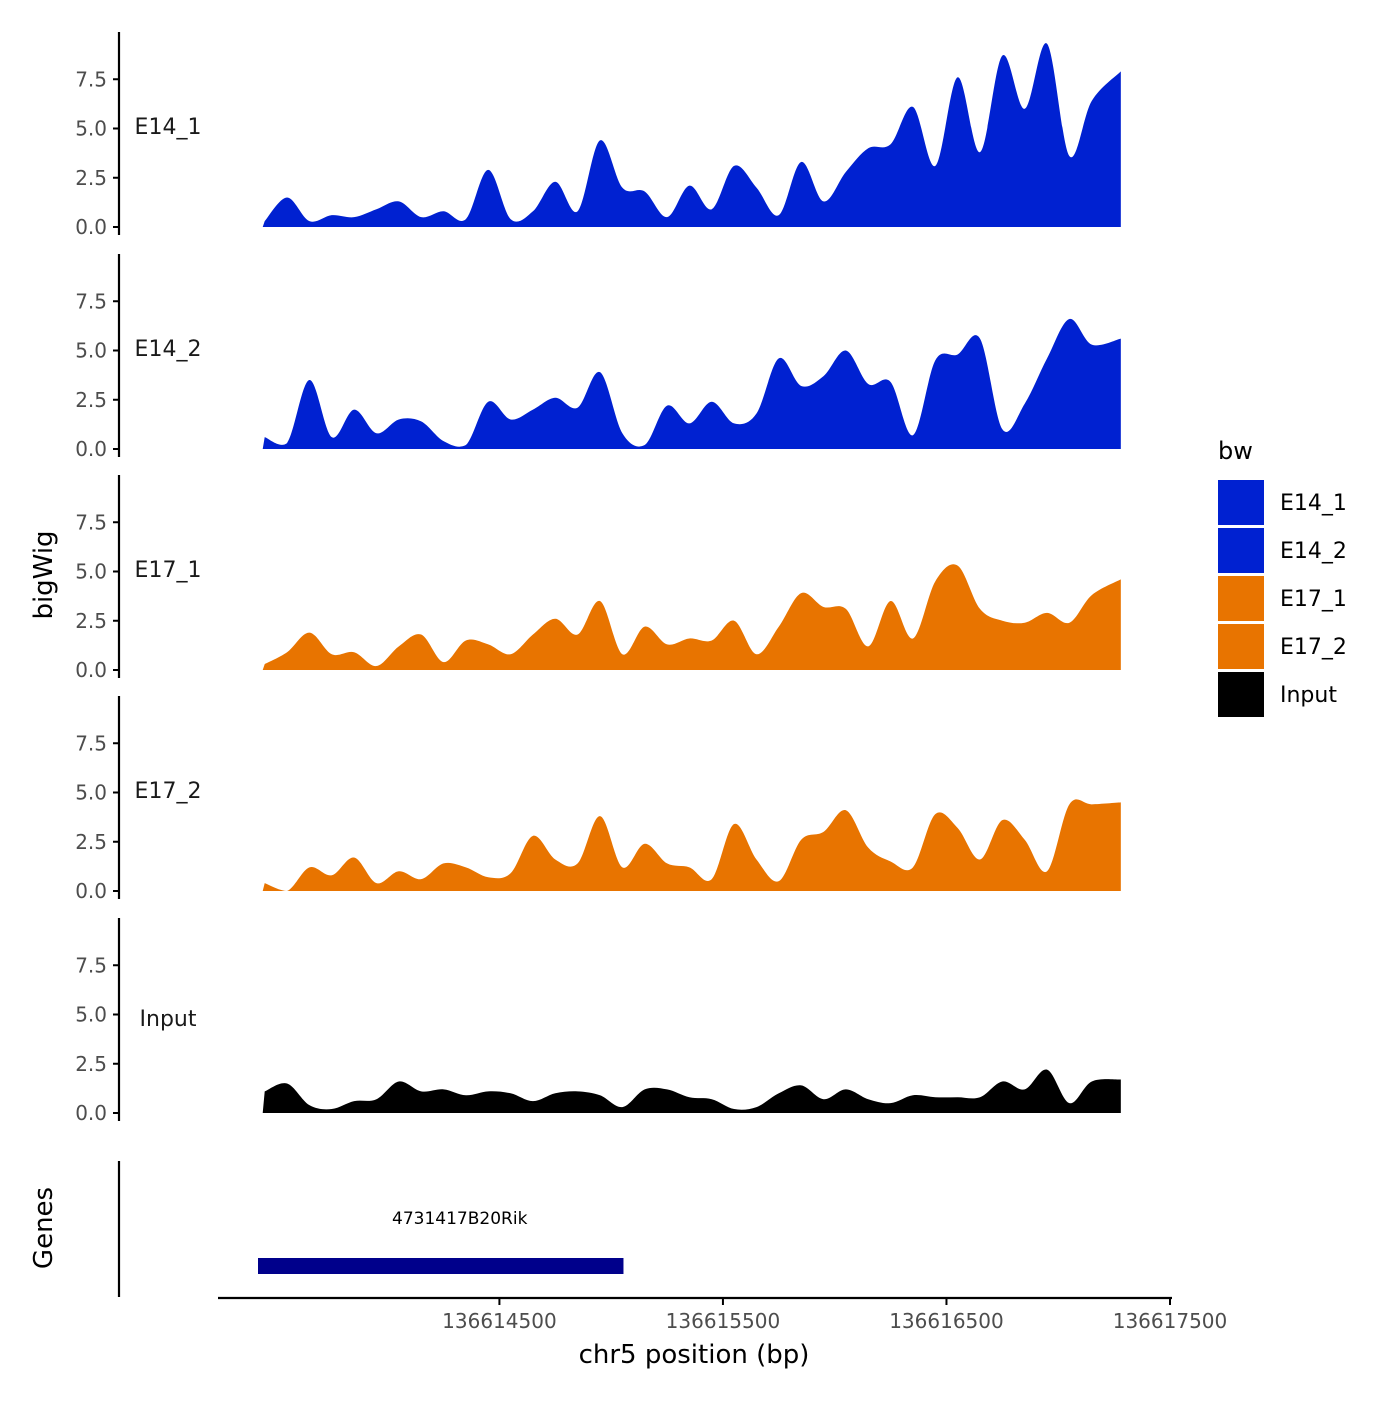  Describe the element at coordinates (694, 1355) in the screenshot. I see `x-axis-label: chr5 position (bp)` at that location.